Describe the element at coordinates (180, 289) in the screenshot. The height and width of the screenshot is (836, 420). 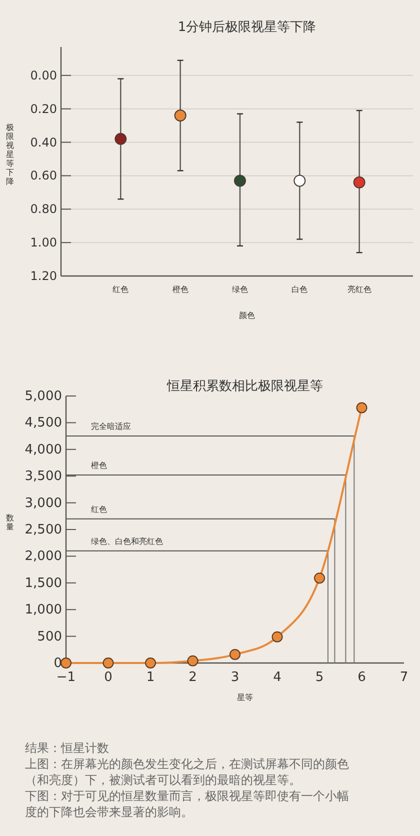
I see `x-tick-label: 橙色` at that location.